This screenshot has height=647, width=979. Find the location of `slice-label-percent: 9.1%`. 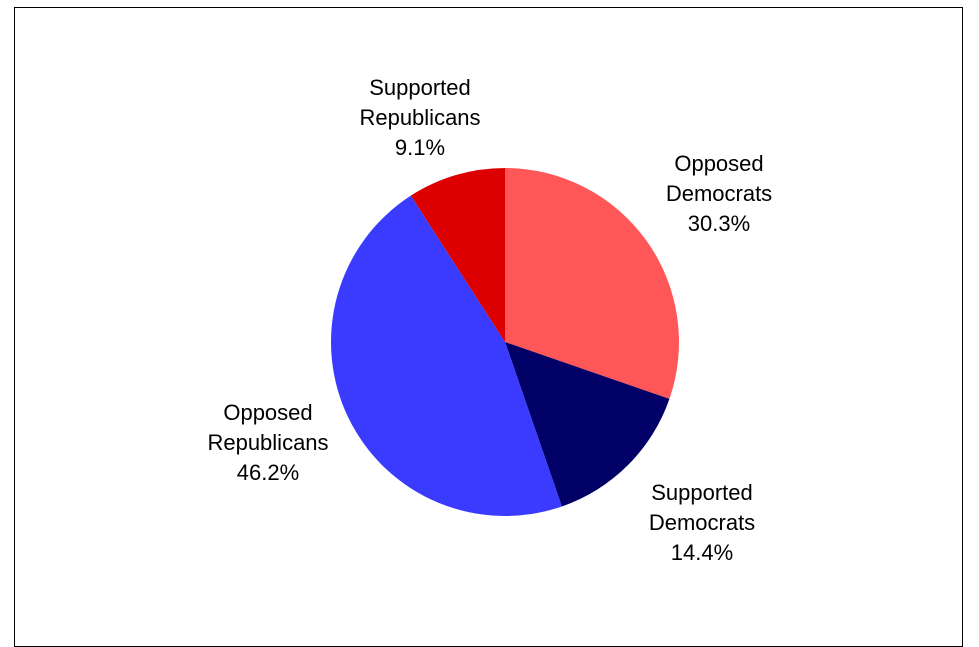

slice-label-percent: 9.1% is located at coordinates (420, 147).